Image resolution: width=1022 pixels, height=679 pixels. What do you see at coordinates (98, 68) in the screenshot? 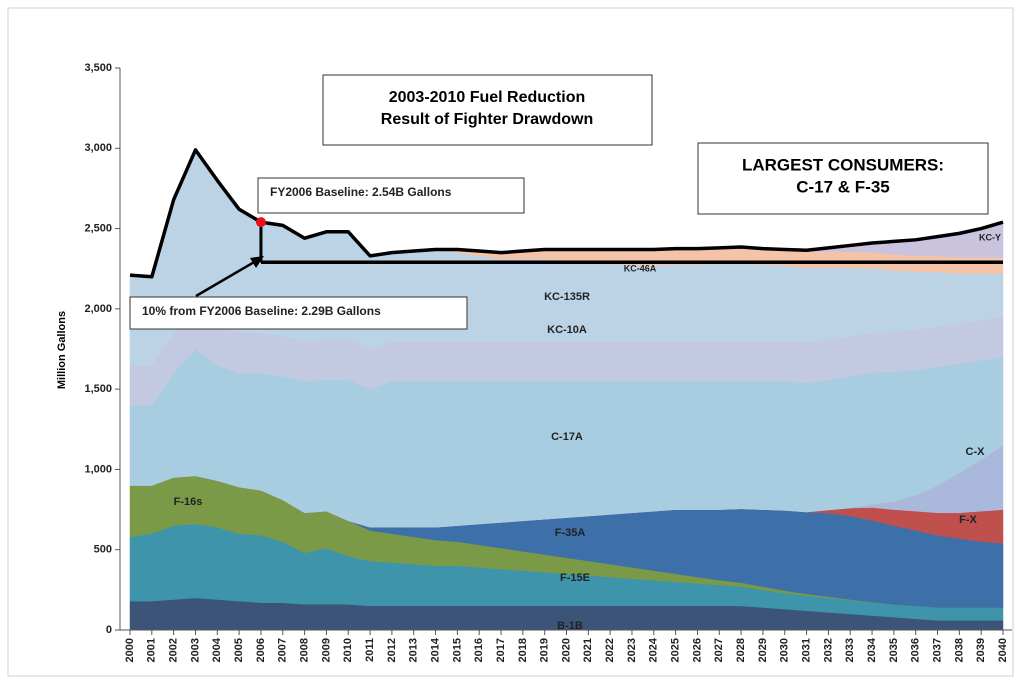
I see `y-tick-label: 3,500` at bounding box center [98, 68].